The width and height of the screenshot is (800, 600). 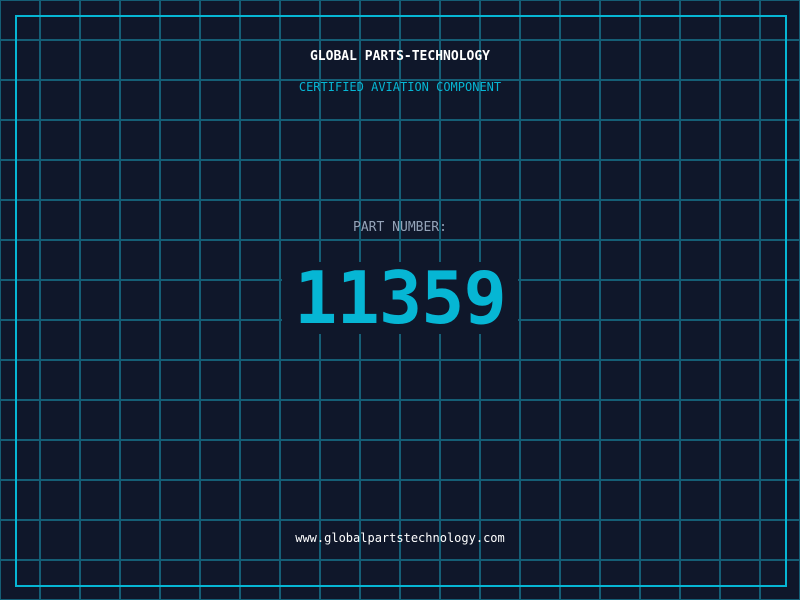 What do you see at coordinates (399, 56) in the screenshot?
I see `brand-title: GLOBAL PARTS-TECHNOLOGY` at bounding box center [399, 56].